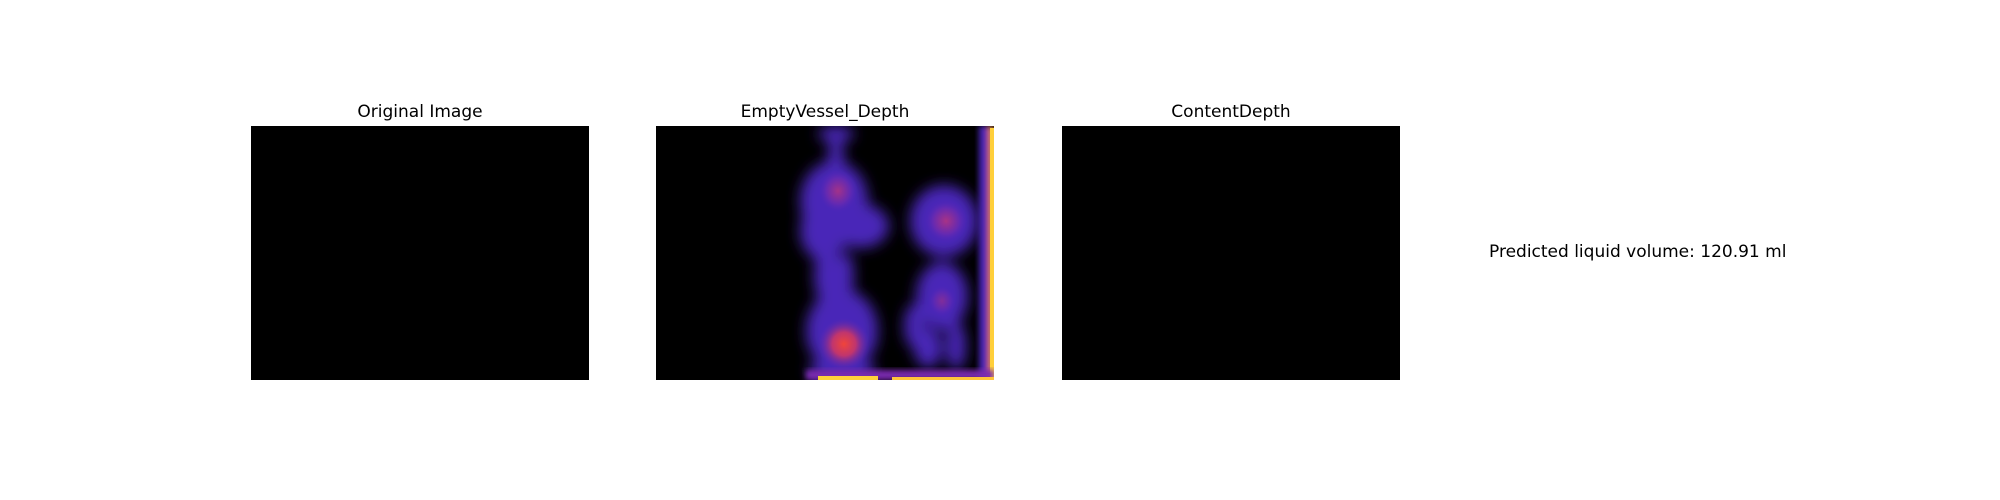  I want to click on original-image-title: Original Image, so click(420, 112).